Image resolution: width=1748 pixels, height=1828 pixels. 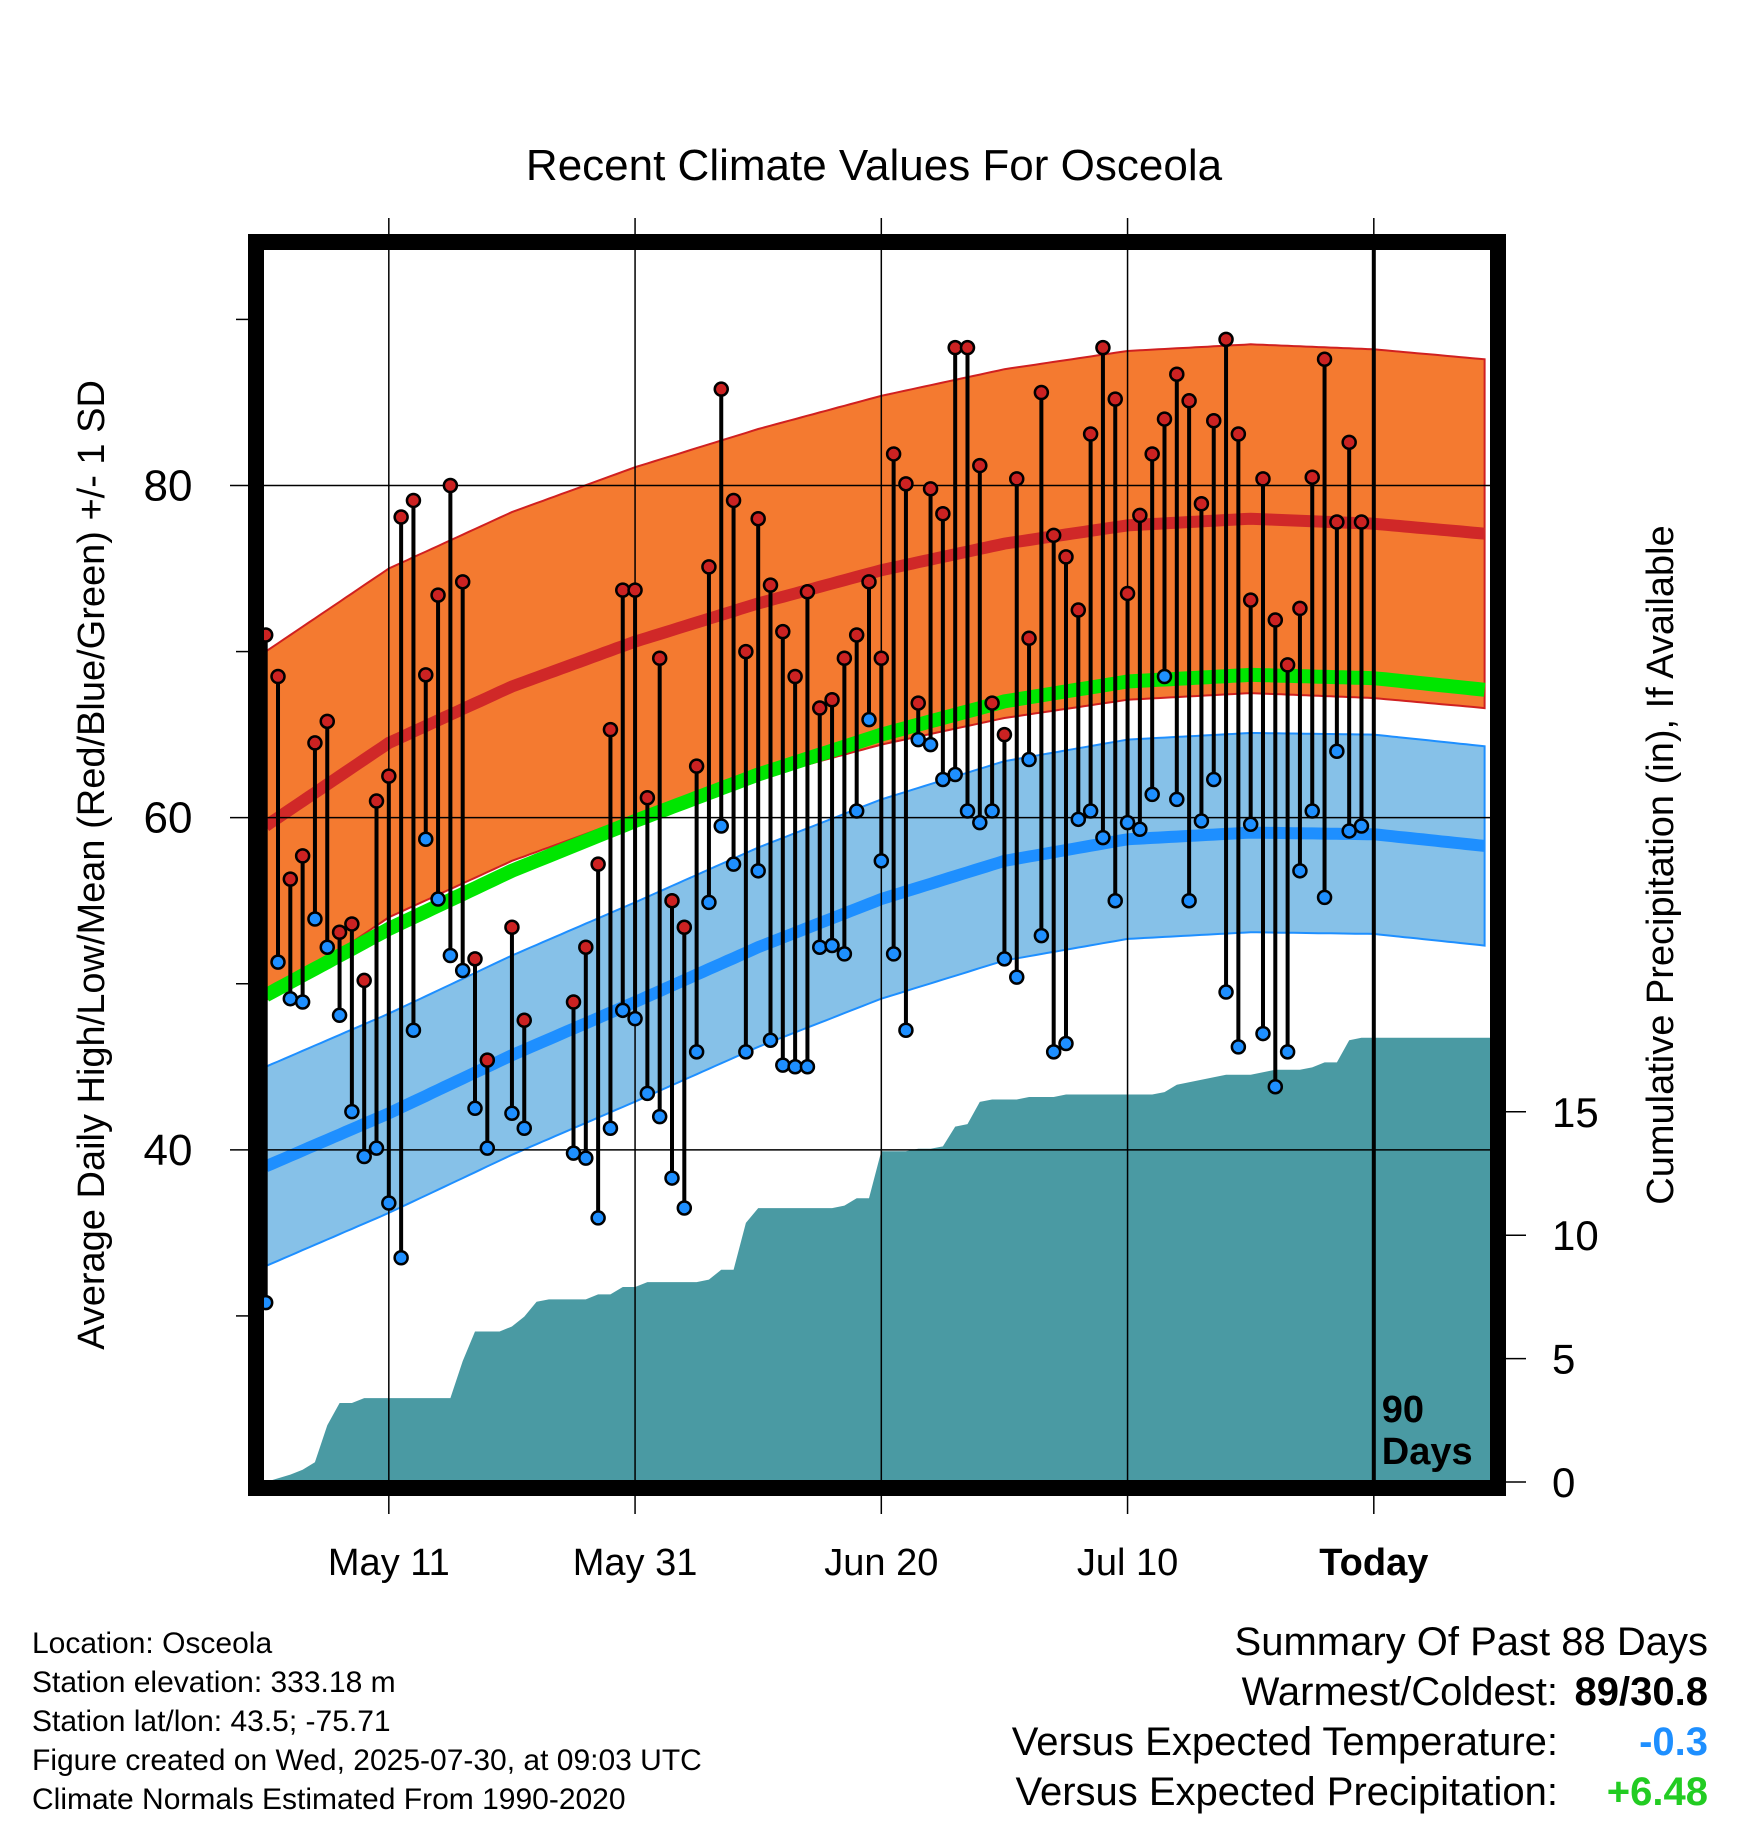 I want to click on y-tick-label: 80, so click(x=168, y=485).